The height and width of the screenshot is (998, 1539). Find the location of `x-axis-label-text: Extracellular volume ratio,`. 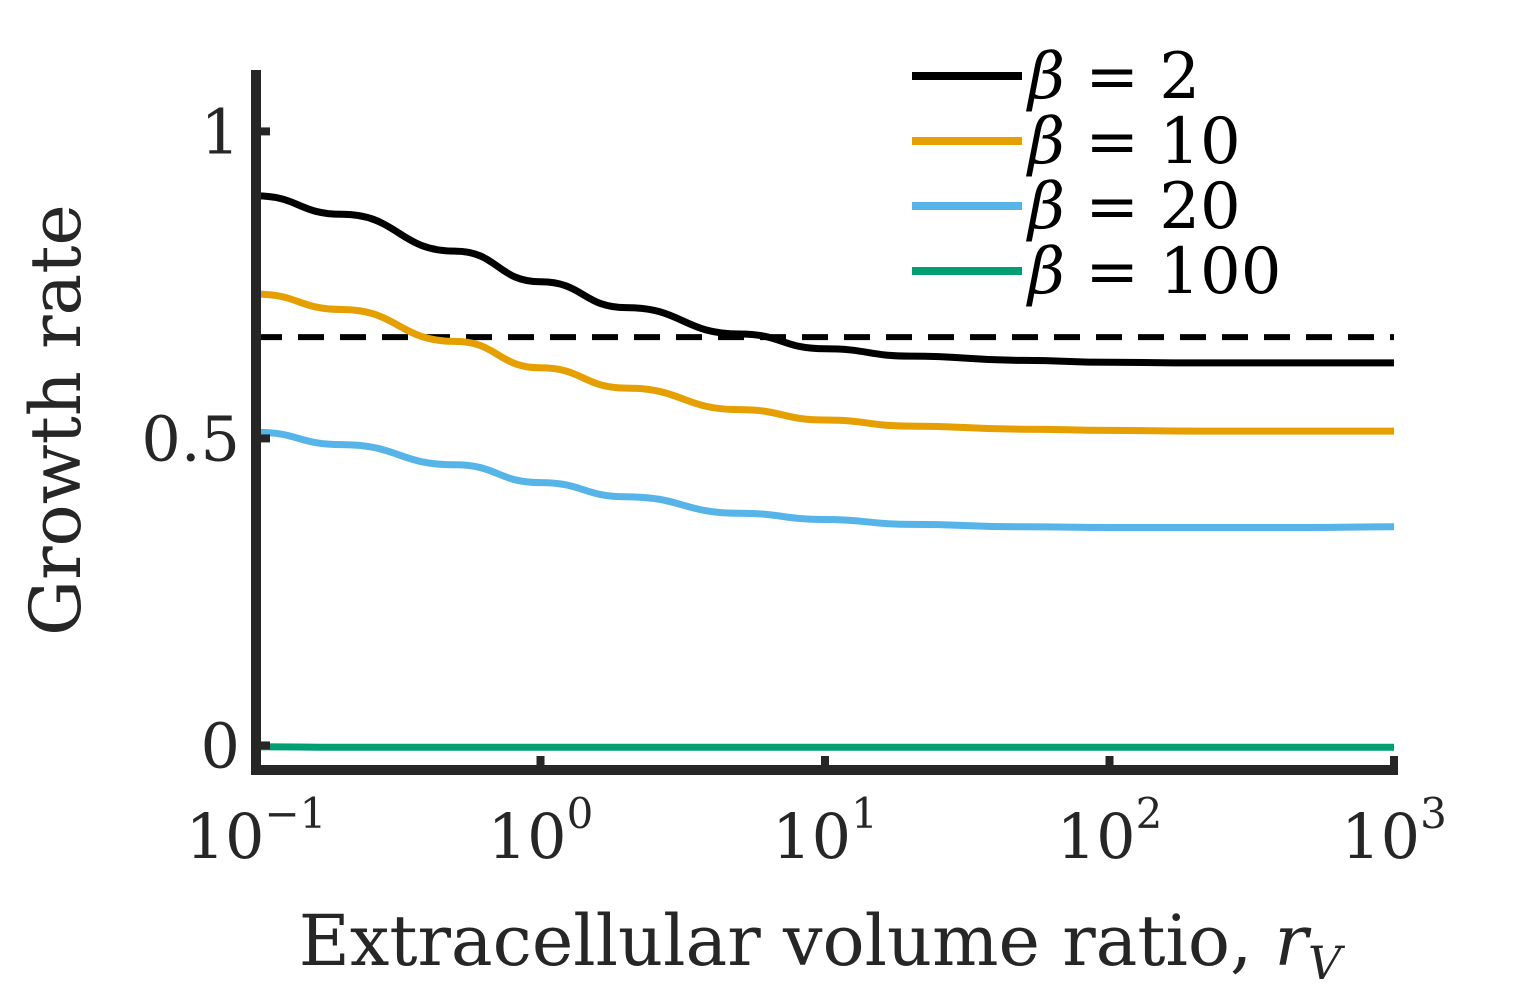

x-axis-label-text: Extracellular volume ratio, is located at coordinates (787, 941).